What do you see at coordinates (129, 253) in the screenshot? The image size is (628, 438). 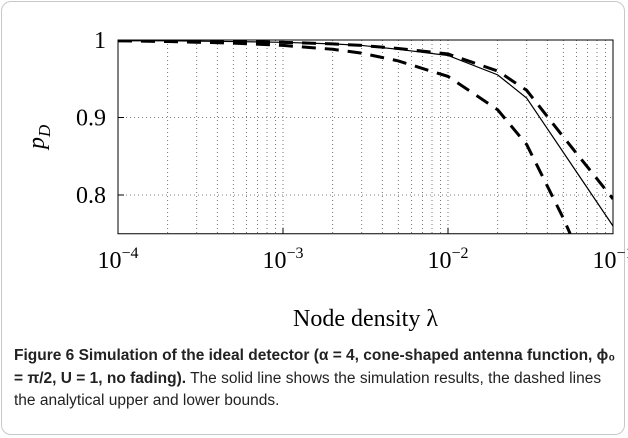 I see `x-tick-exponent: −4` at bounding box center [129, 253].